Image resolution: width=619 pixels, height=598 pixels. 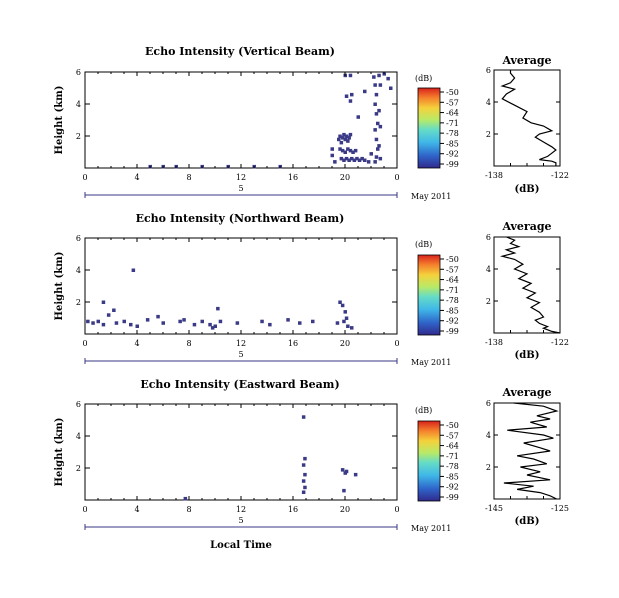 What do you see at coordinates (560, 175) in the screenshot?
I see `x-tick-label: -122` at bounding box center [560, 175].